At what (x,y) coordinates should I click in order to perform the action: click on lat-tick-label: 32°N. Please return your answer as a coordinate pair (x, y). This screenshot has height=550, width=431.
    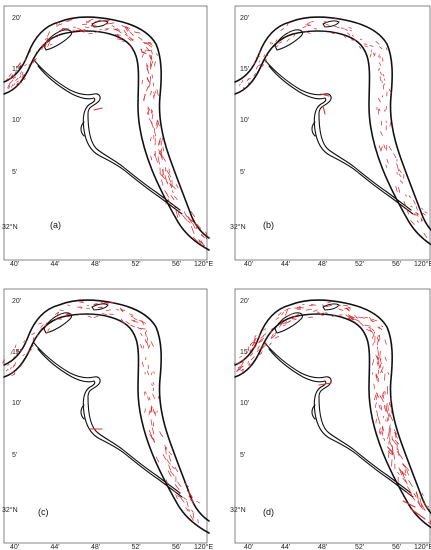
    Looking at the image, I should click on (10, 227).